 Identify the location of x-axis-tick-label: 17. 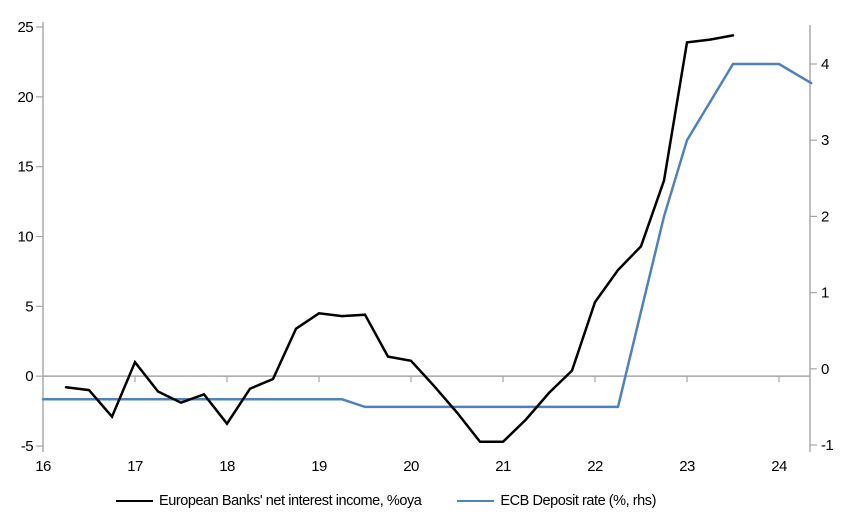
(135, 466).